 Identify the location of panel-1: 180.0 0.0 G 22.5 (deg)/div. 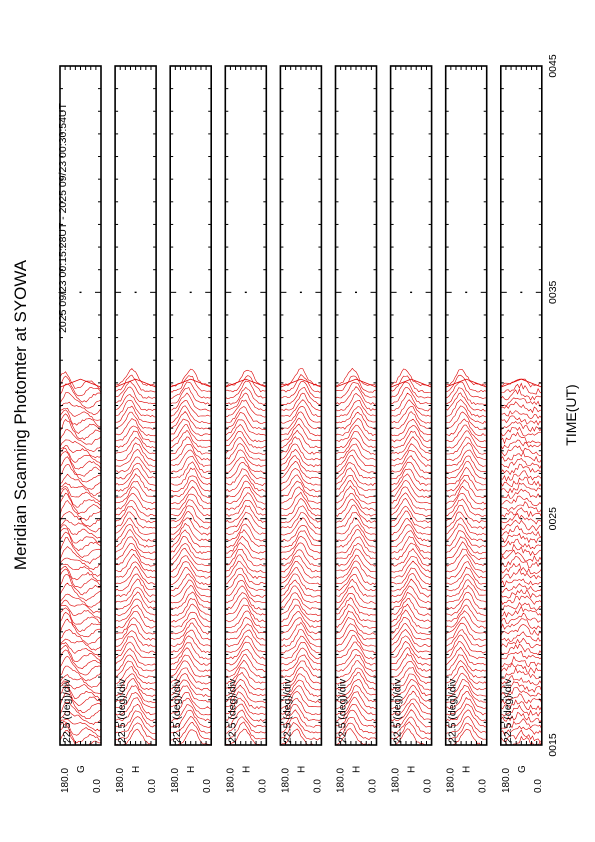
(81, 429).